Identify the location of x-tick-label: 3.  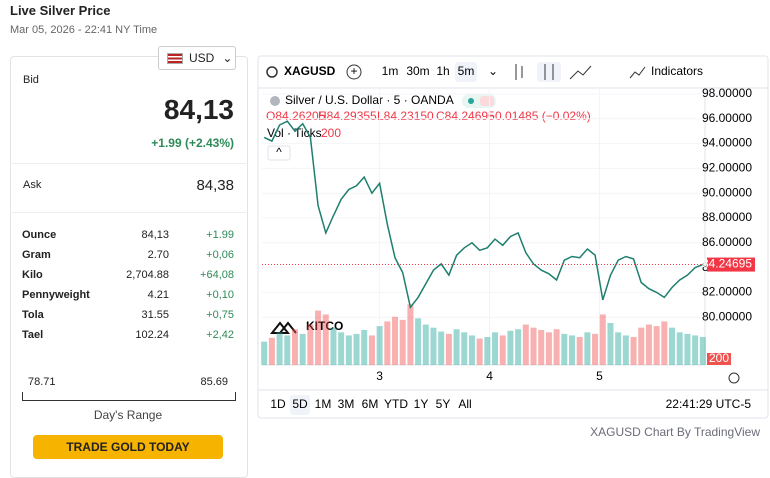
(379, 376).